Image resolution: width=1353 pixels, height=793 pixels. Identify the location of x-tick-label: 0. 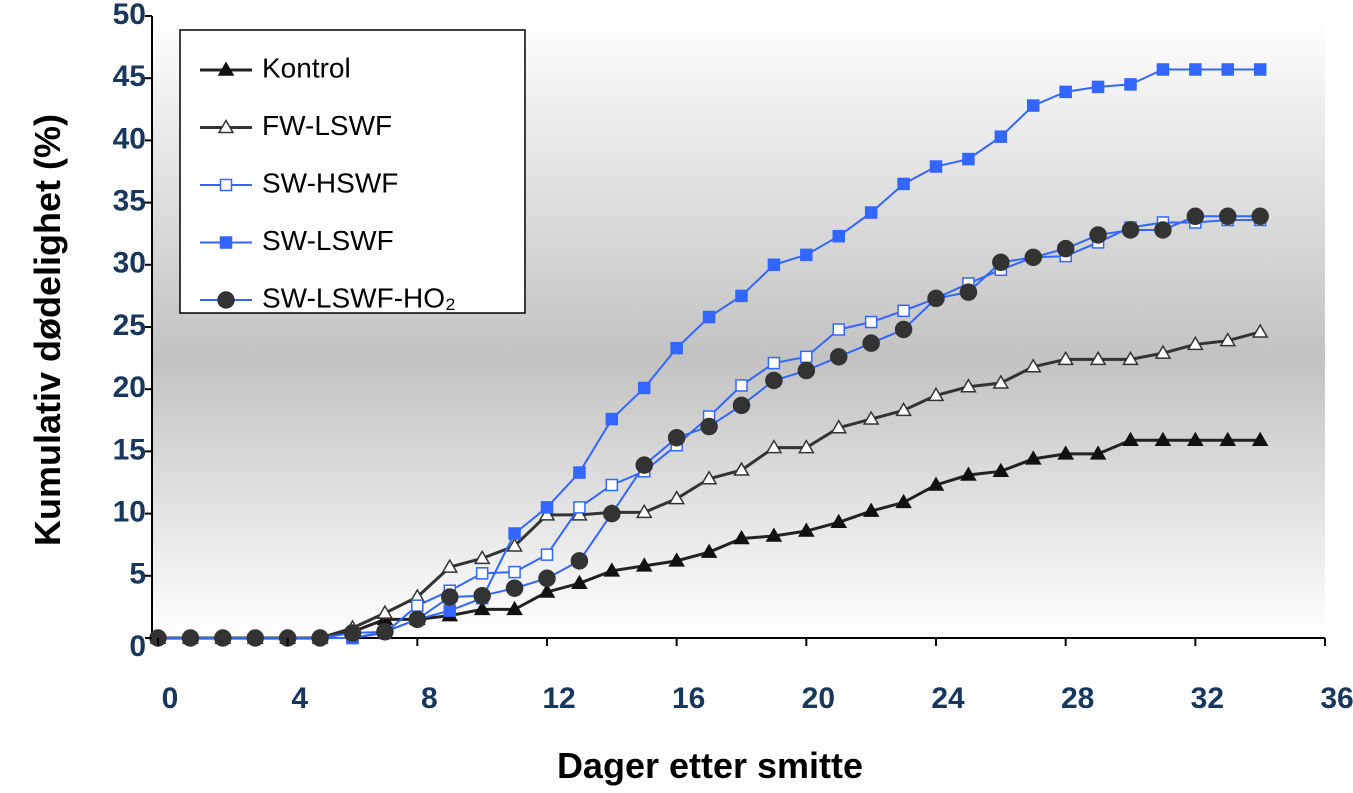
(170, 698).